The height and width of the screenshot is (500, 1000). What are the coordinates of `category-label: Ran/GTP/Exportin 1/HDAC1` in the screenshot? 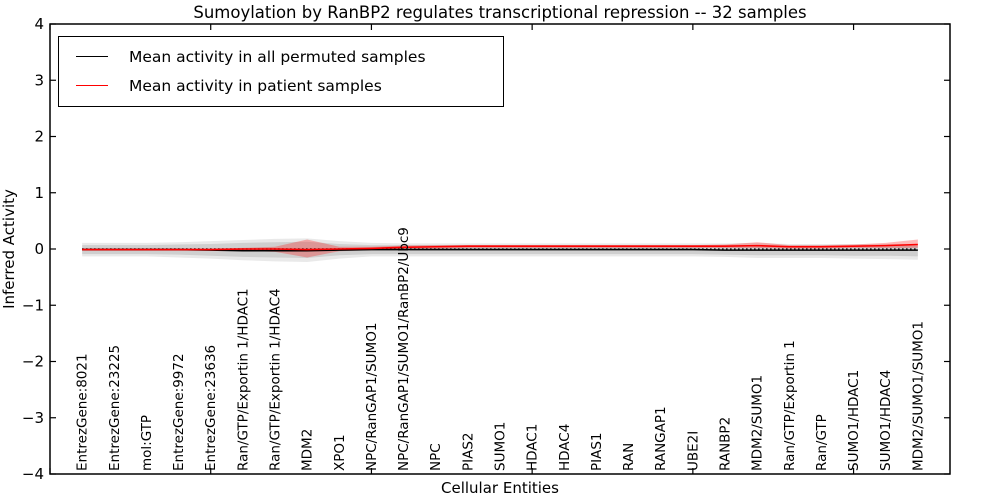 It's located at (243, 379).